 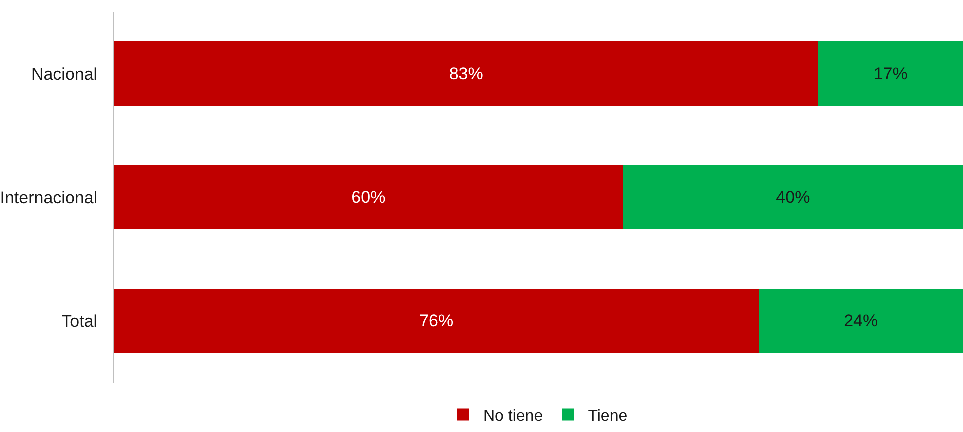 I want to click on y-tick-label: Internacional, so click(x=49, y=198).